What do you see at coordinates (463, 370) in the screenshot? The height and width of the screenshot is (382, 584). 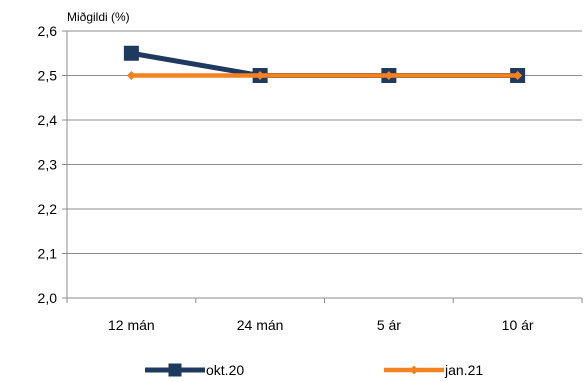 I see `legend-label: jan.21` at bounding box center [463, 370].